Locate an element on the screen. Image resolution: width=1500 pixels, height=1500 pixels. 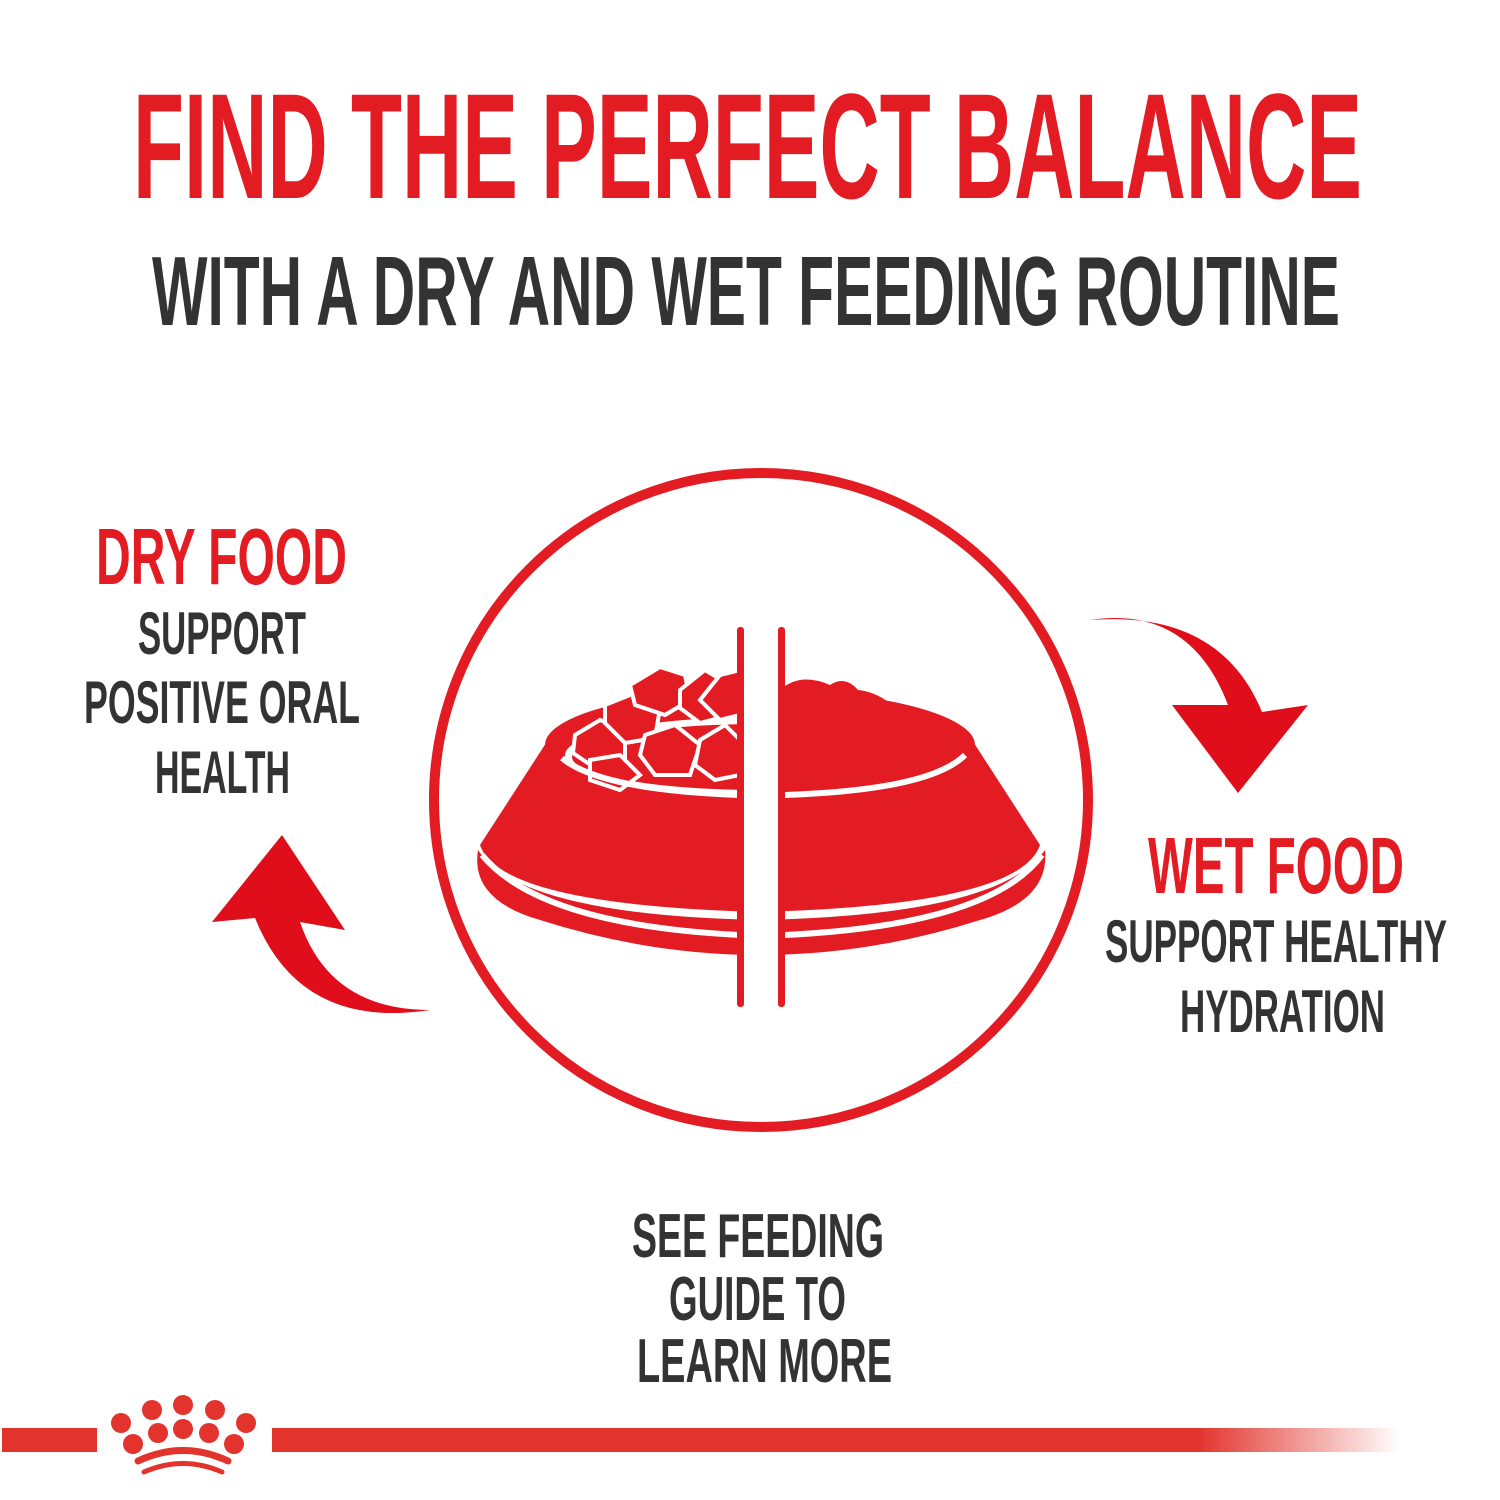
page-subtitle: WITH A DRY AND WET FEEDING ROUTINE is located at coordinates (746, 291).